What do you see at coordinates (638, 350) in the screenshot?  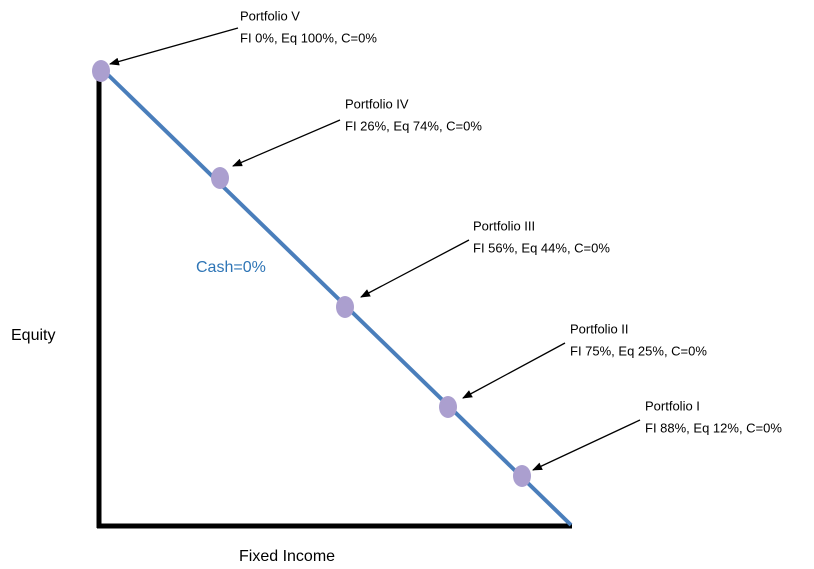 I see `portfolio-detail: FI 75%, Eq 25%, C=0%` at bounding box center [638, 350].